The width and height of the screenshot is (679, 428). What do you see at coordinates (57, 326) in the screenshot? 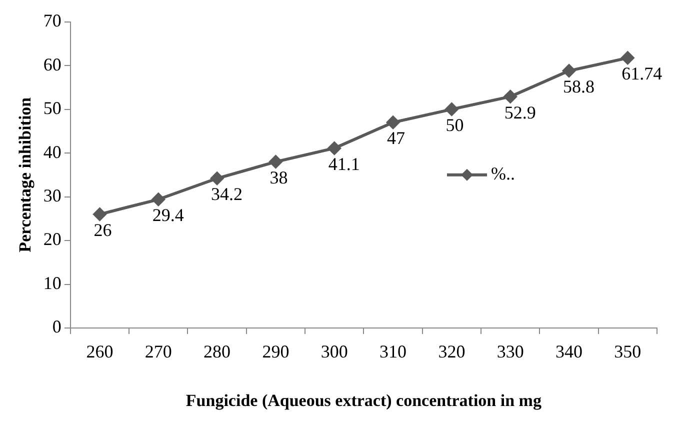
I see `y-tick-label: 0` at bounding box center [57, 326].